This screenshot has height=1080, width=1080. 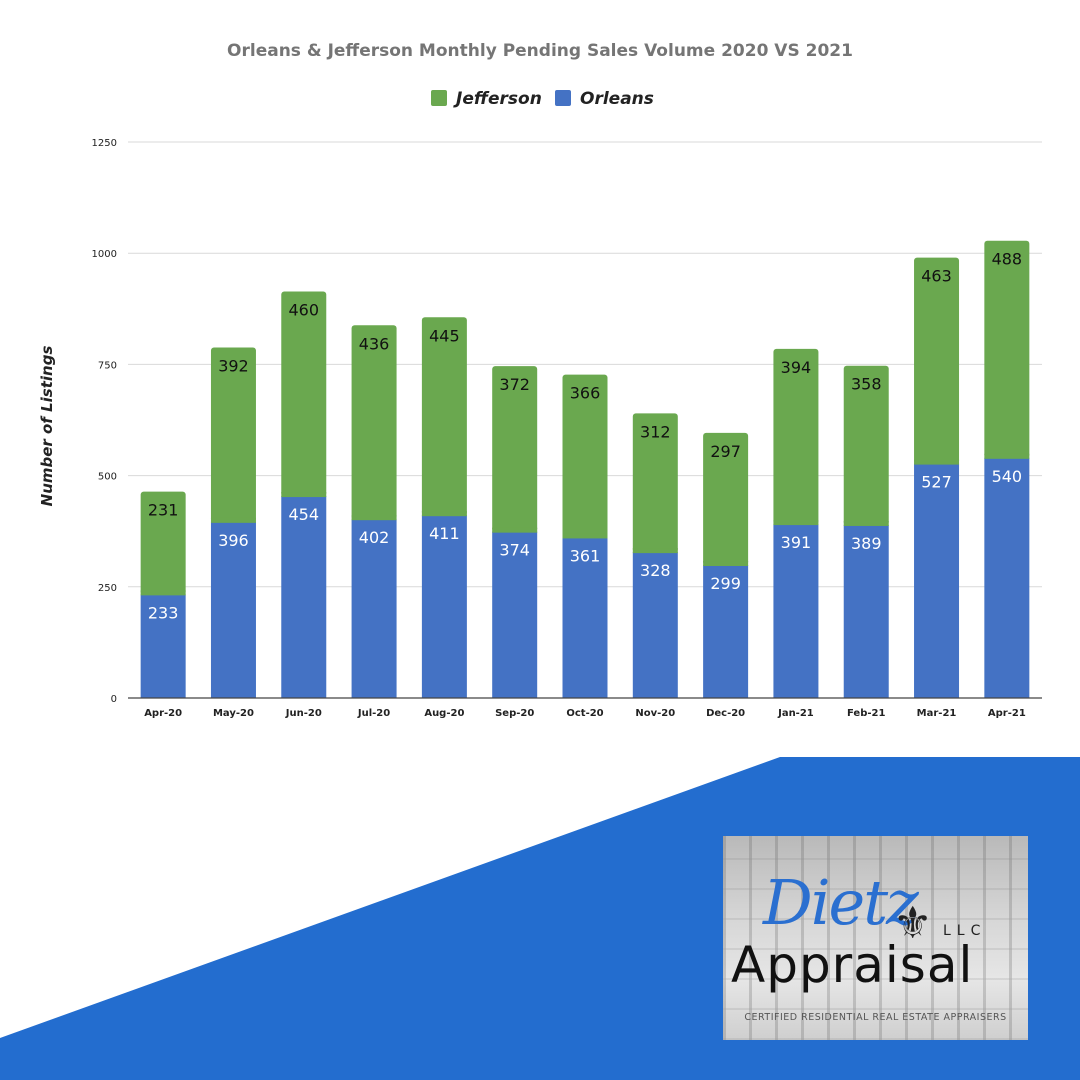 I want to click on data-label-jefferson: 366, so click(x=585, y=393).